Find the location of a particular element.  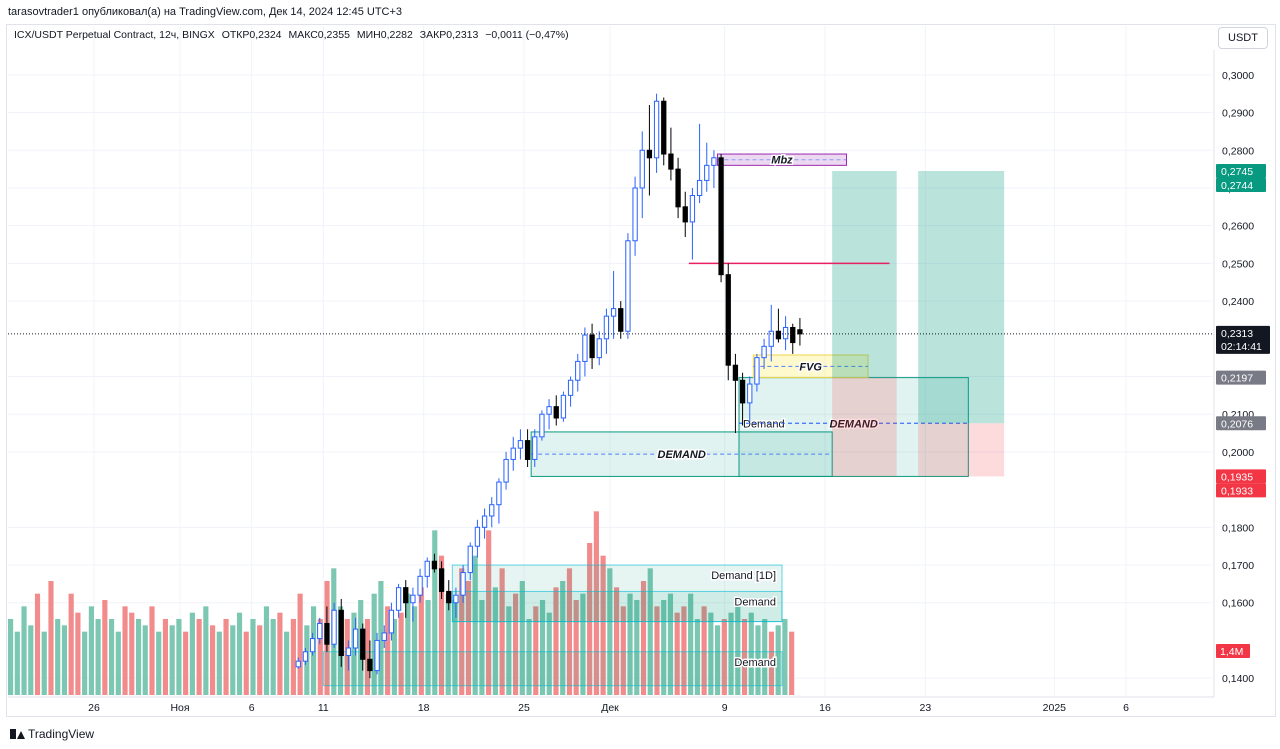

price-badge-grey is located at coordinates (1241, 423).